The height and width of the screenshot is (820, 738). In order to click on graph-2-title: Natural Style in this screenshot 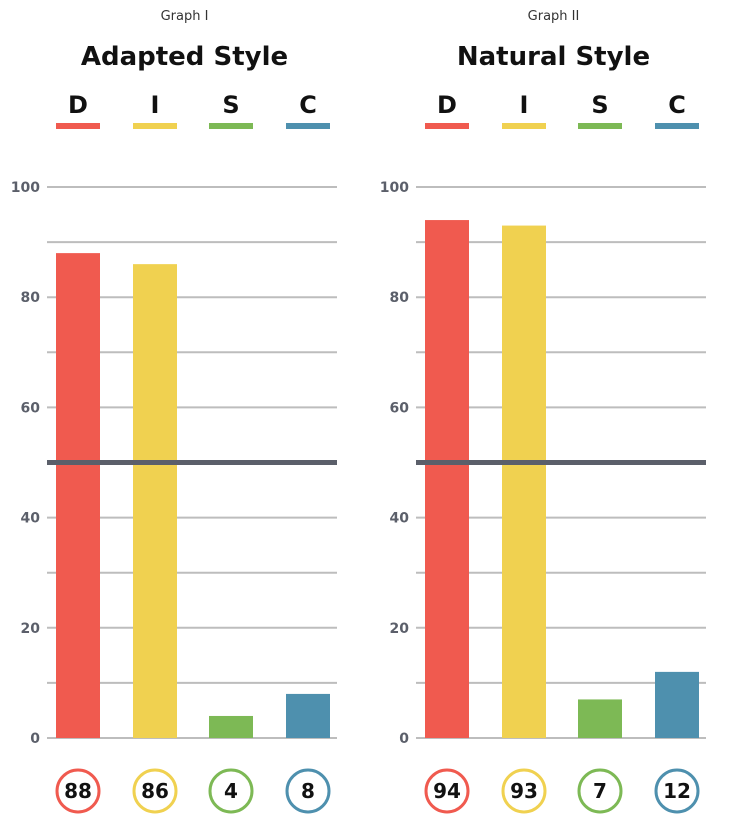, I will do `click(553, 57)`.